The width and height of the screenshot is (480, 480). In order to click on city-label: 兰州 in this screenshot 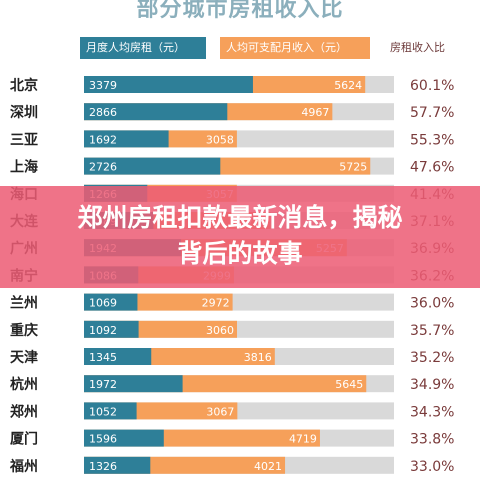, I will do `click(24, 303)`.